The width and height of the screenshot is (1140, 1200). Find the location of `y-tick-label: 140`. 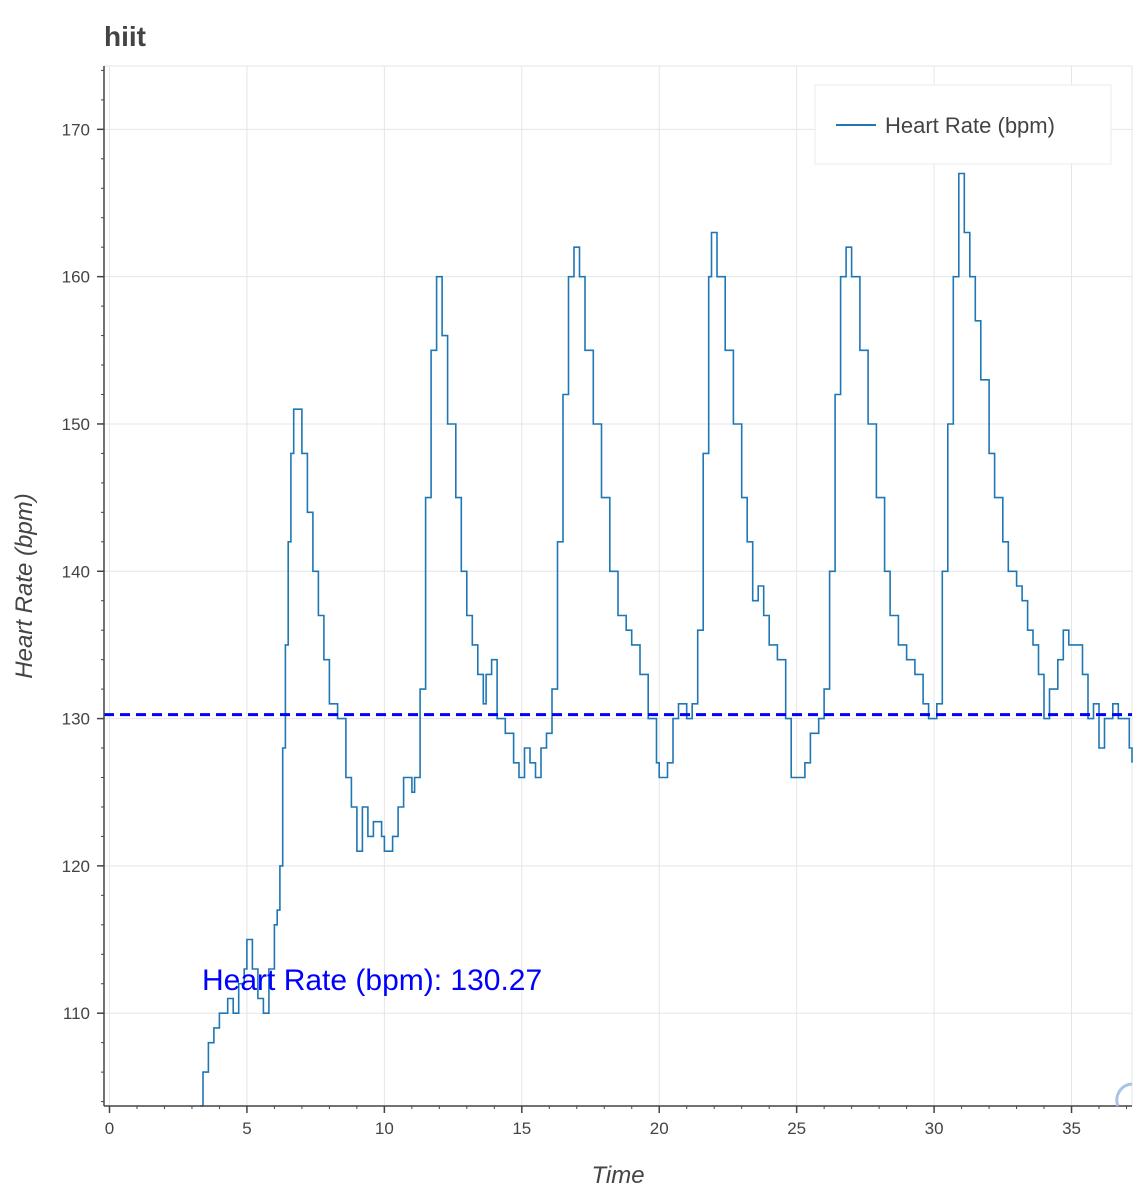

y-tick-label: 140 is located at coordinates (76, 571).